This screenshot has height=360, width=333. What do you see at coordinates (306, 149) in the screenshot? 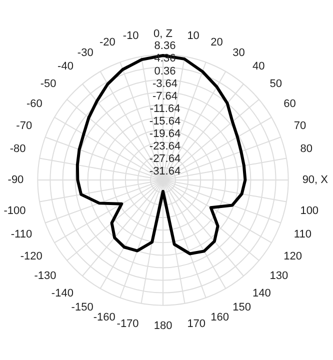
I see `spoke-label: 80` at bounding box center [306, 149].